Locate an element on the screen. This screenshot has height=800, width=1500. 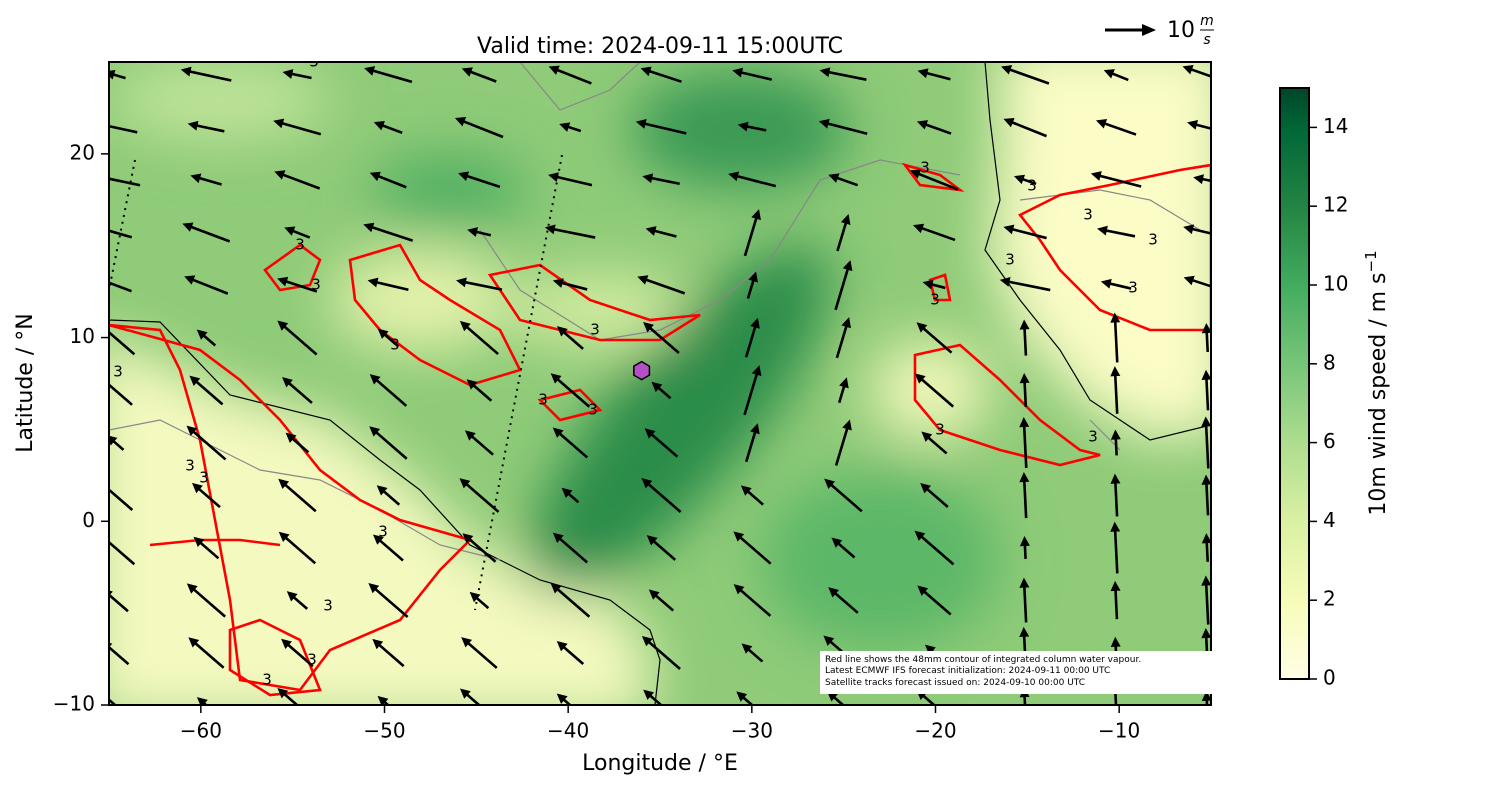
x-tick-label: −10 is located at coordinates (1119, 731).